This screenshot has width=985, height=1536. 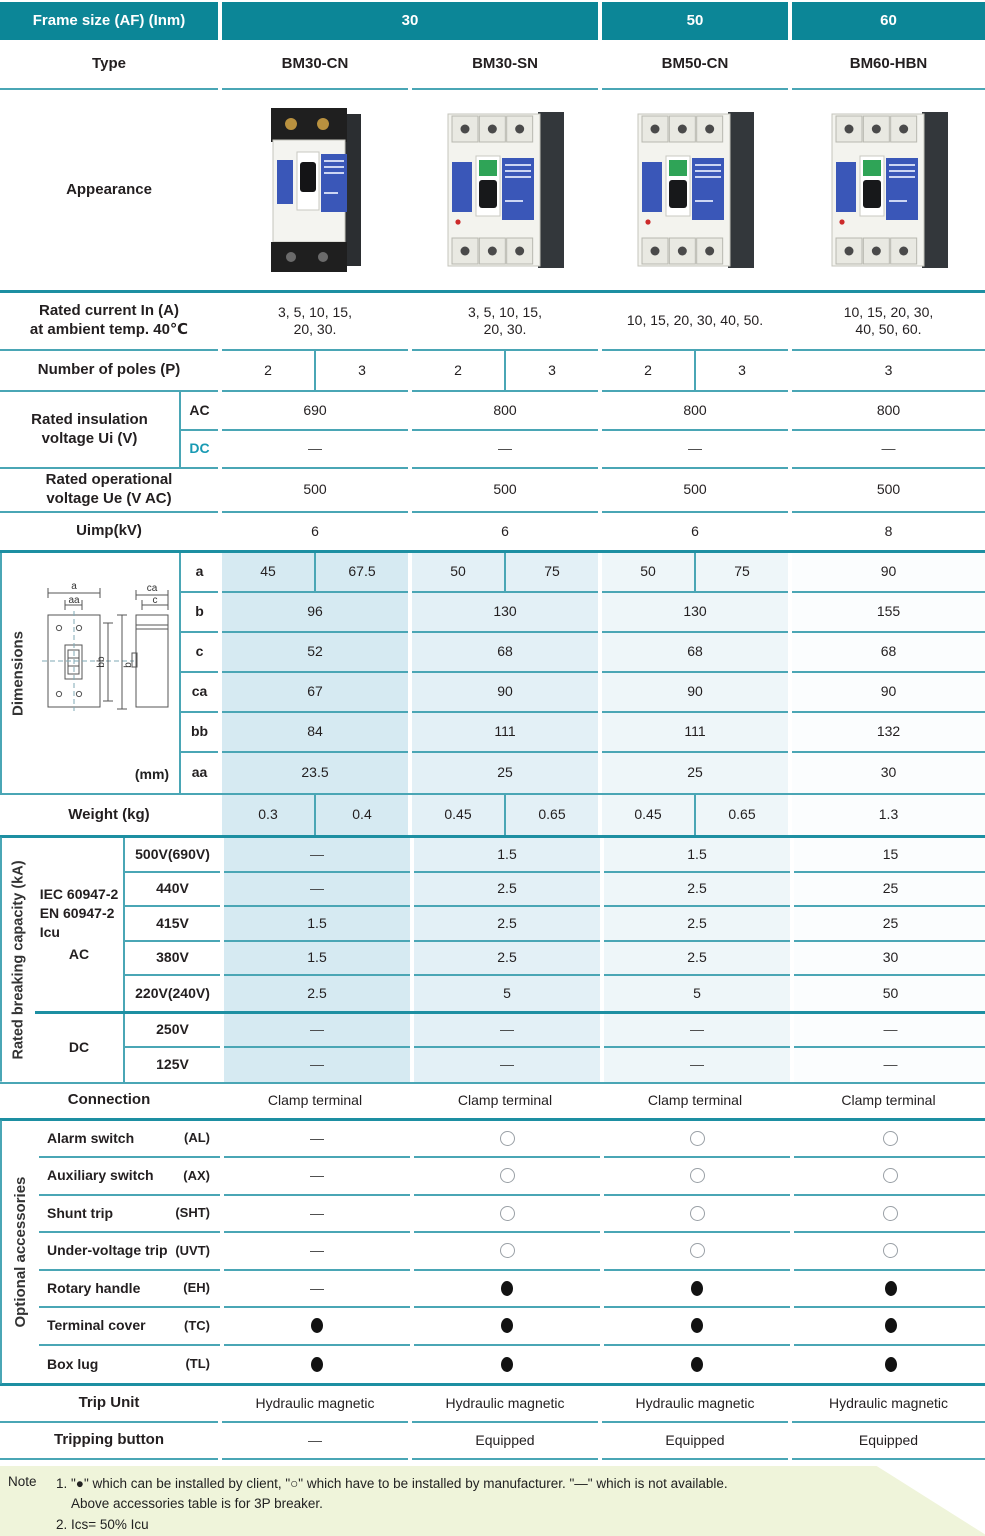 What do you see at coordinates (109, 814) in the screenshot?
I see `weight-label: Weight (kg)` at bounding box center [109, 814].